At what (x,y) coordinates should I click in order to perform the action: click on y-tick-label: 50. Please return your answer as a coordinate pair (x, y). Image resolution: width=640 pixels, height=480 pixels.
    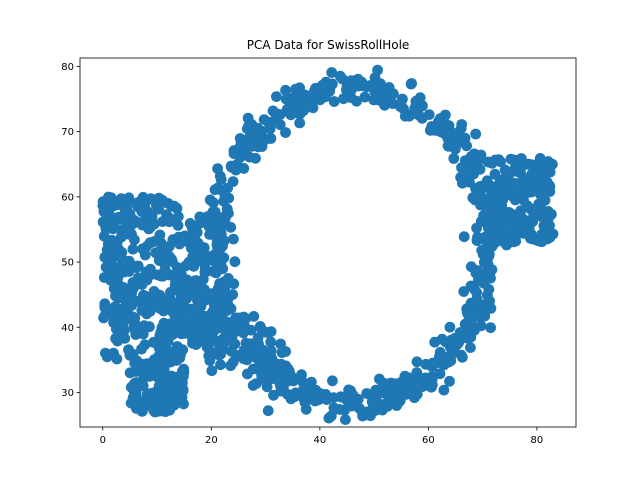
    Looking at the image, I should click on (67, 263).